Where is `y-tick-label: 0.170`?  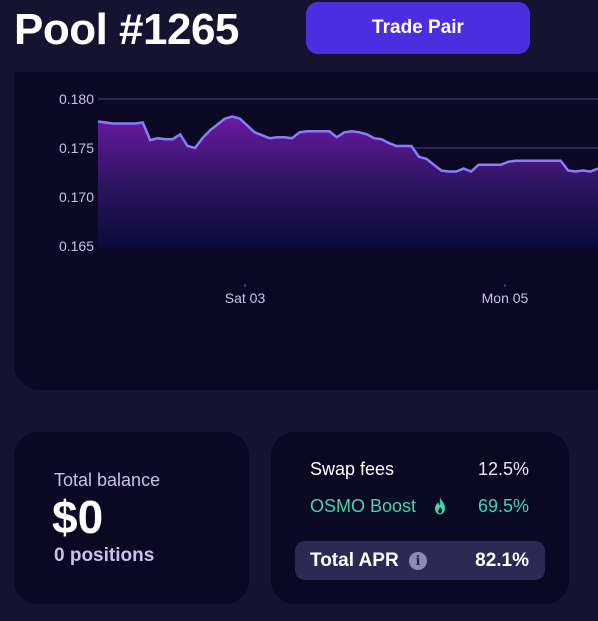 y-tick-label: 0.170 is located at coordinates (76, 197).